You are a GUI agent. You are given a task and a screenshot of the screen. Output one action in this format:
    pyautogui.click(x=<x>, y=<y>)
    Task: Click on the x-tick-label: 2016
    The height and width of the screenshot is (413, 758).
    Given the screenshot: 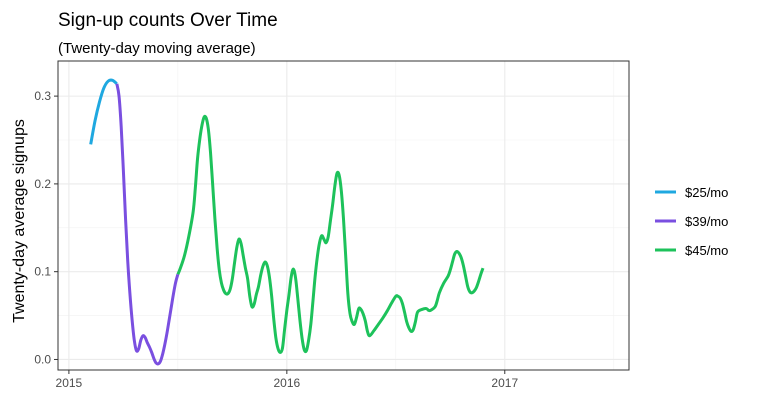 What is the action you would take?
    pyautogui.click(x=286, y=383)
    